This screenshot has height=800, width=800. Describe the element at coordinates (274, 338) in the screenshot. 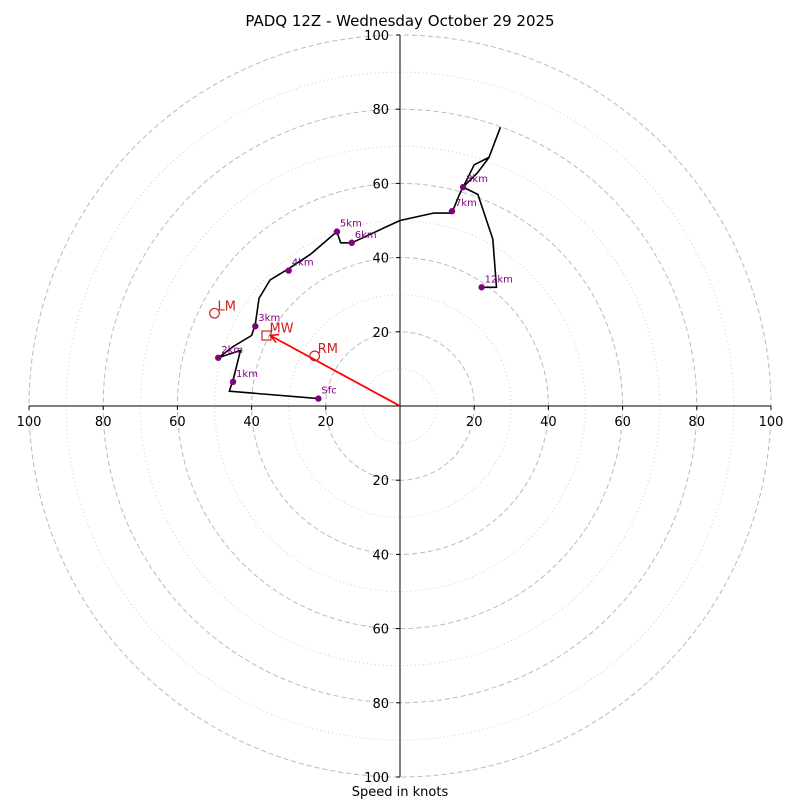

I see `vector-arrowhead` at that location.